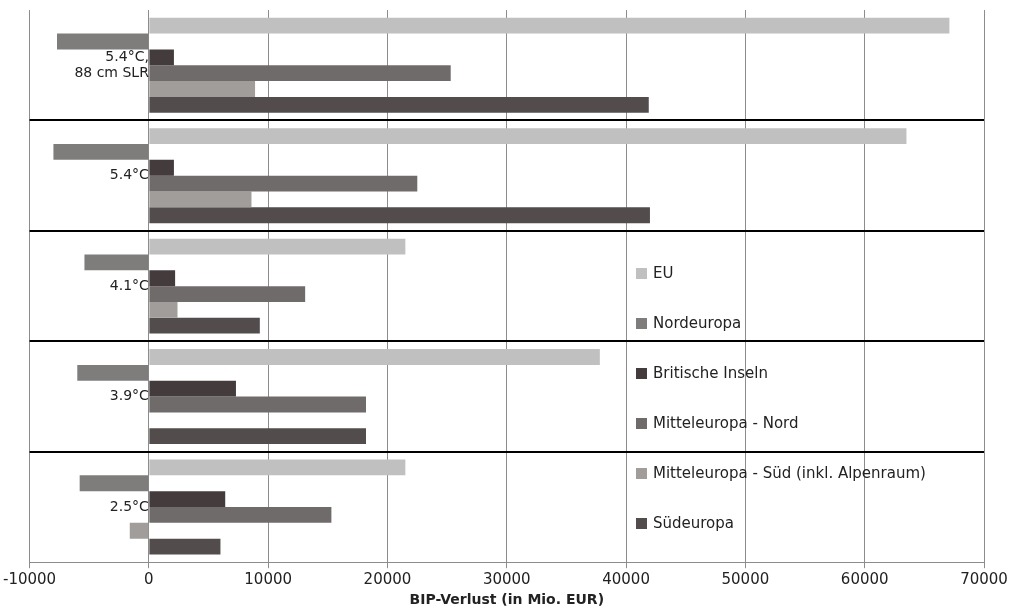 This screenshot has width=1014, height=613. What do you see at coordinates (506, 579) in the screenshot?
I see `x-tick-label: 30000` at bounding box center [506, 579].